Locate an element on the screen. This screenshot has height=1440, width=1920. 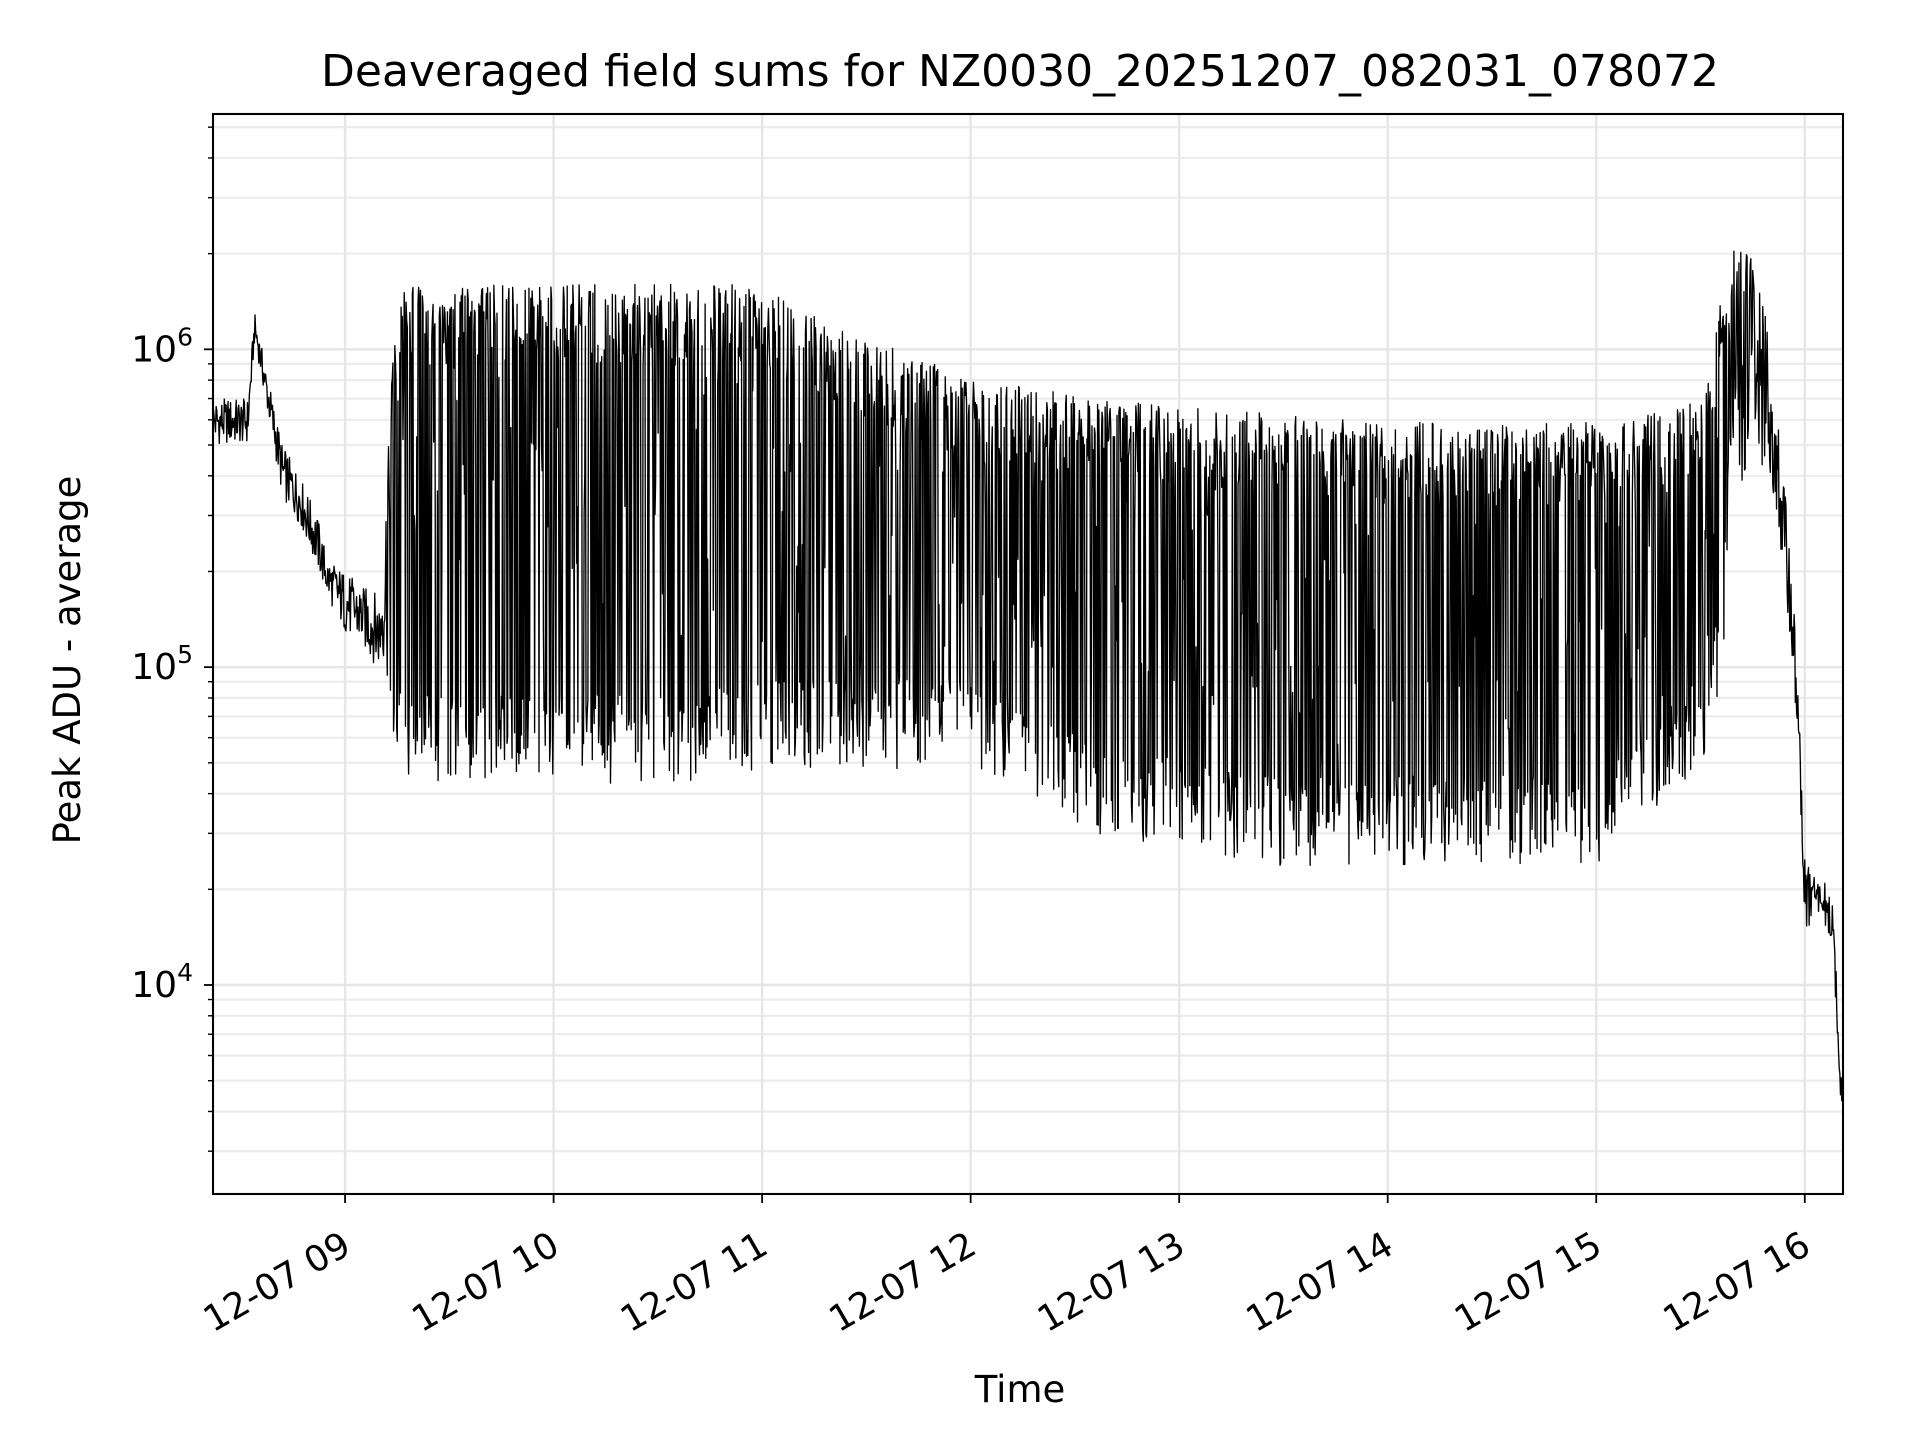
y-tick-label-0: 10⁴ is located at coordinates (162, 982).